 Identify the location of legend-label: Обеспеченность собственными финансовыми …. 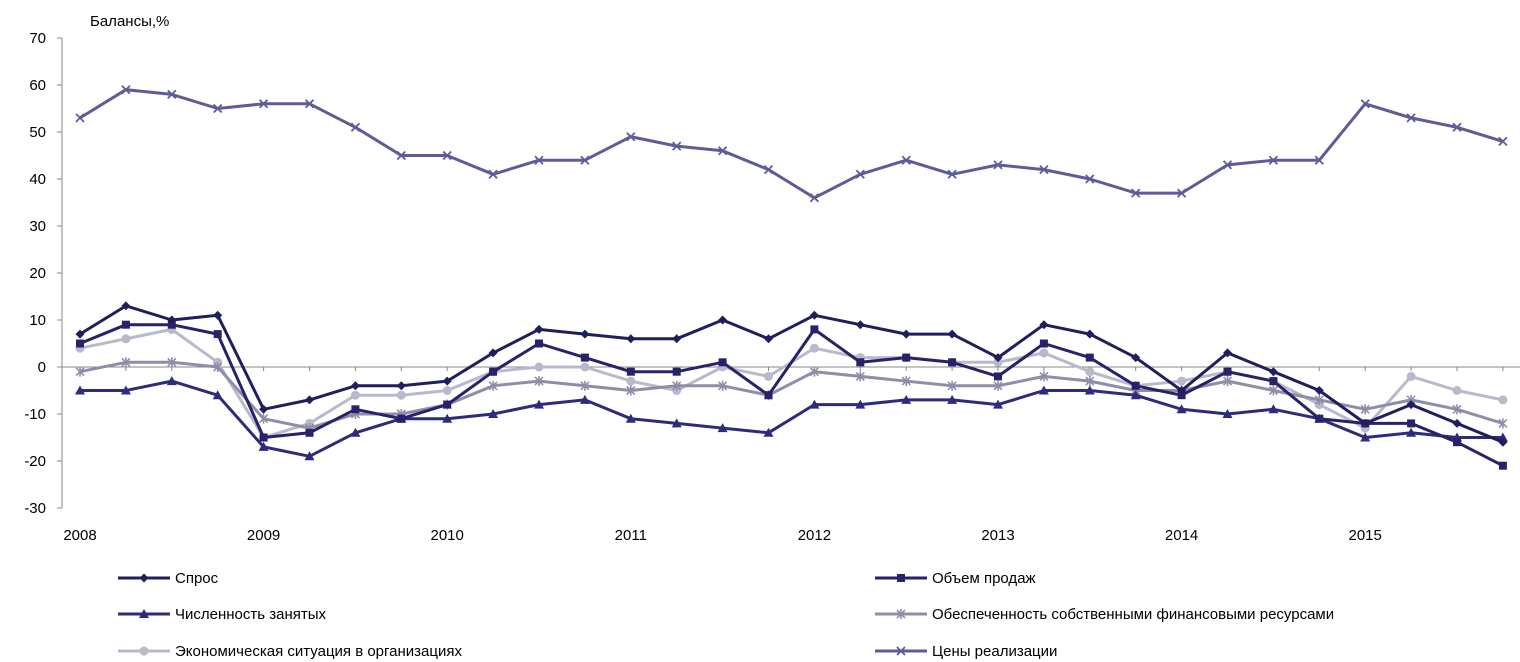
(1133, 614).